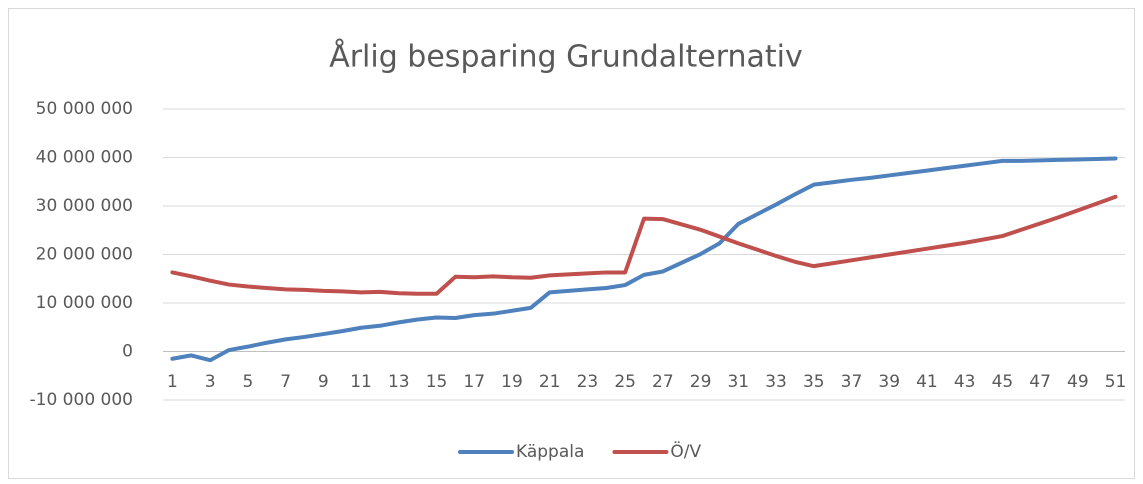 Image resolution: width=1143 pixels, height=484 pixels. I want to click on x-tick-label: 1, so click(172, 382).